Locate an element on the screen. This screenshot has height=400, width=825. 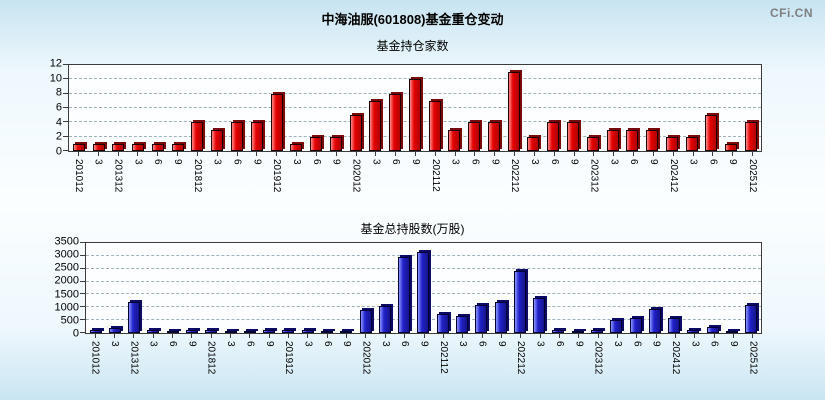
gridline is located at coordinates (415, 79).